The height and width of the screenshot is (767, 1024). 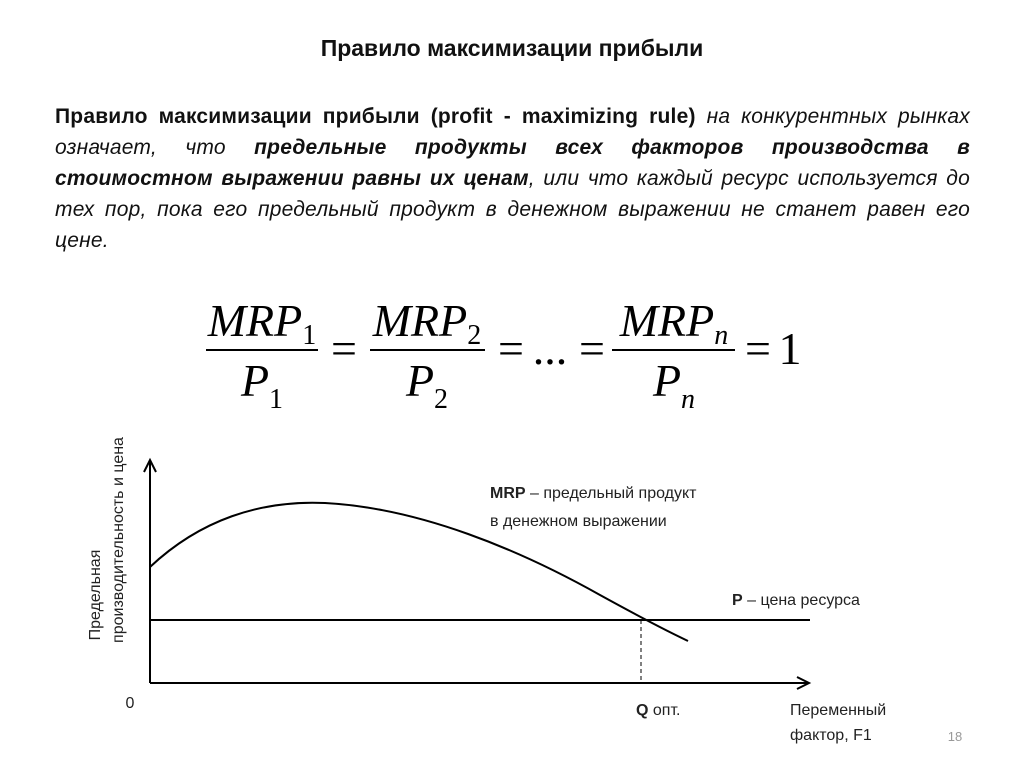 What do you see at coordinates (95, 595) in the screenshot?
I see `y-label: Предельная` at bounding box center [95, 595].